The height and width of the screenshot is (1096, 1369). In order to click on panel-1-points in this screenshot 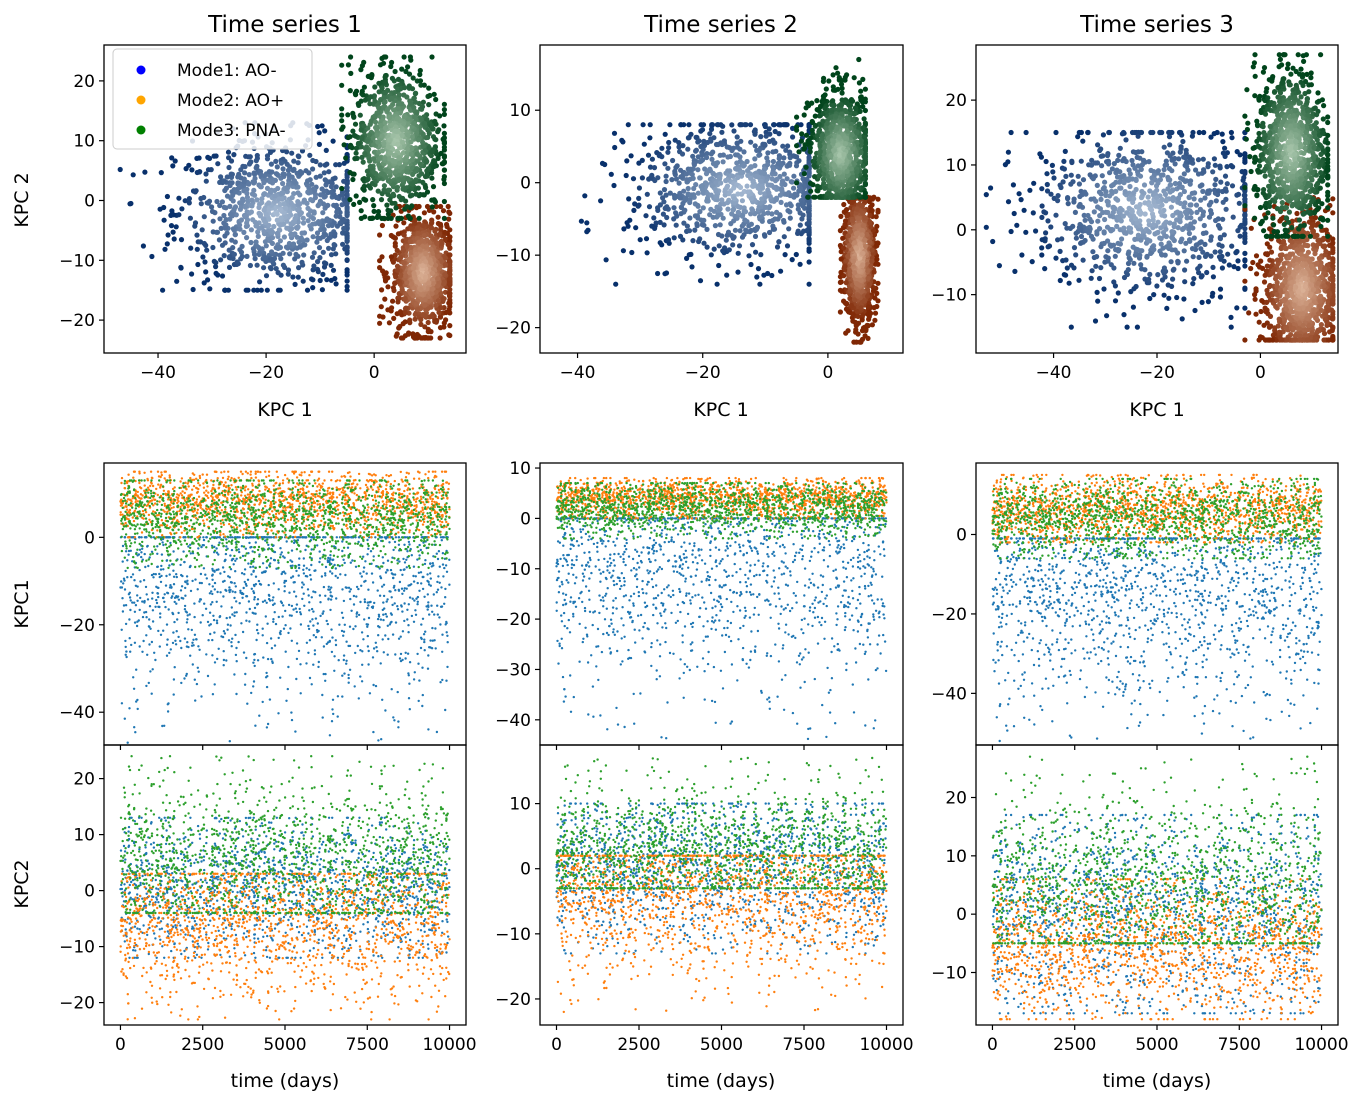, I will do `click(285, 197)`.